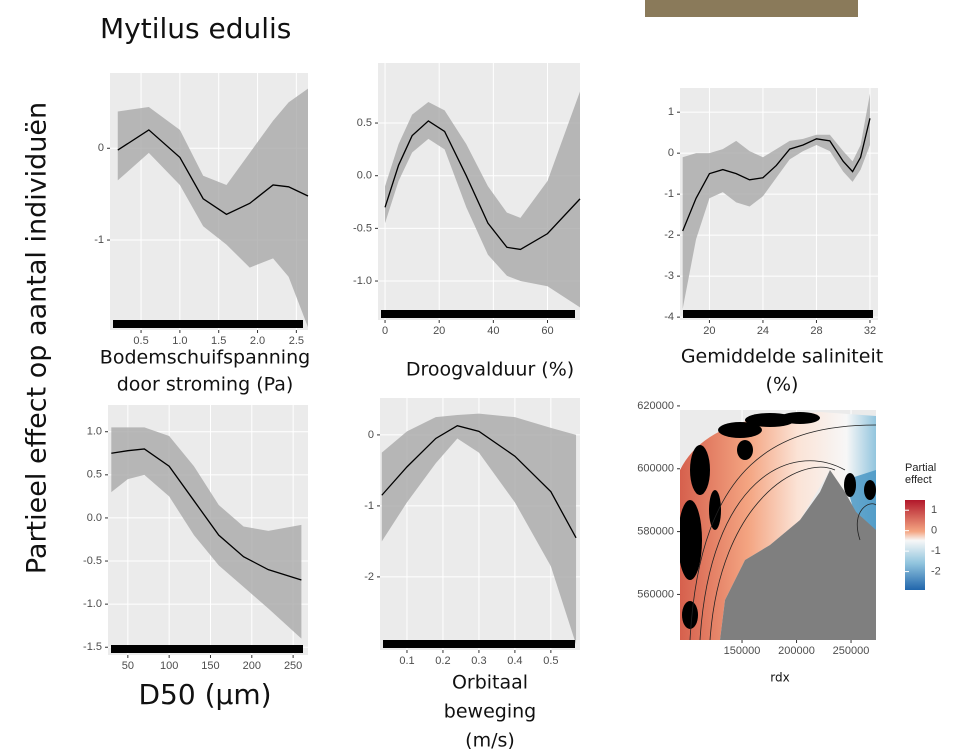 This screenshot has width=953, height=749. I want to click on masked-area, so click(798, 555).